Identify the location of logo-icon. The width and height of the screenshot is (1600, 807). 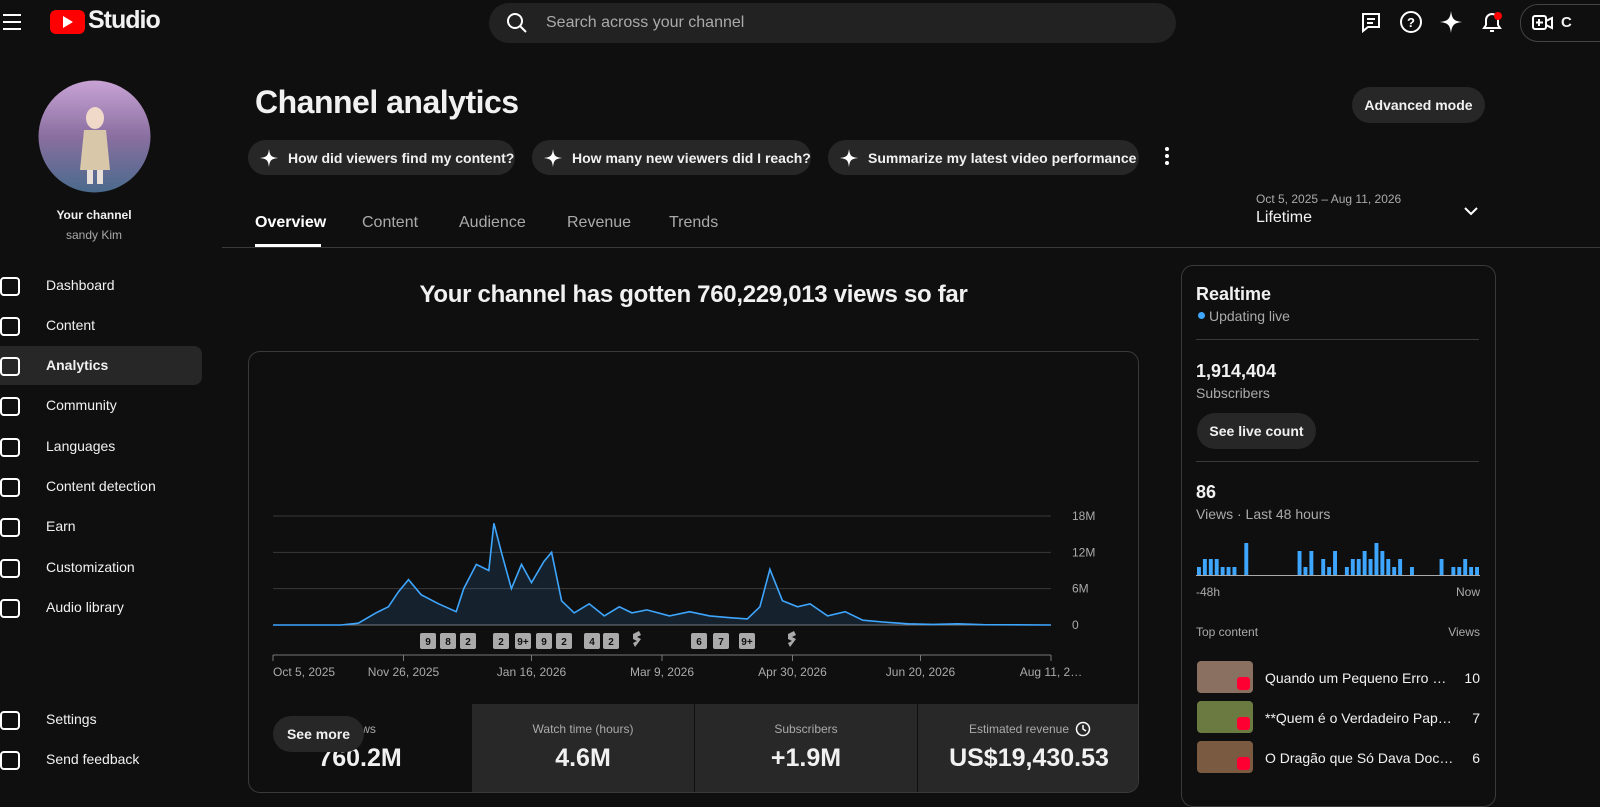
(67, 22).